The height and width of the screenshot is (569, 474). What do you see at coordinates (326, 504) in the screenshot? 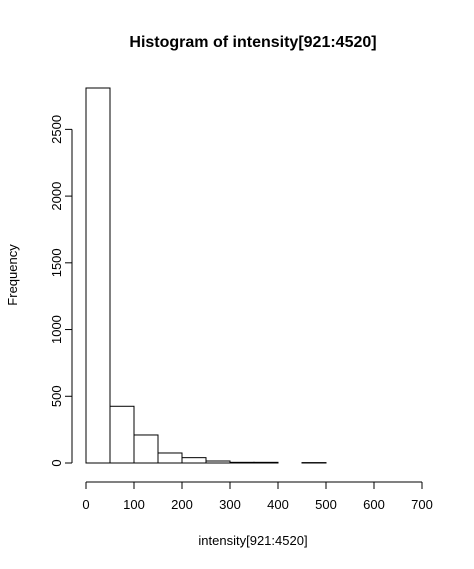
I see `x-tick-label: 500` at bounding box center [326, 504].